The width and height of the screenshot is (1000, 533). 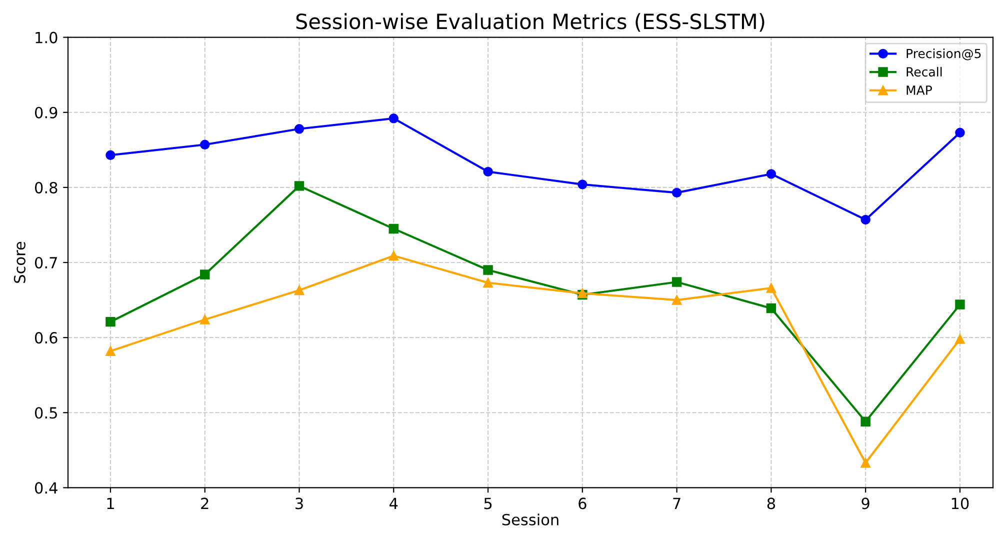 What do you see at coordinates (676, 504) in the screenshot?
I see `x-tick-label: 7` at bounding box center [676, 504].